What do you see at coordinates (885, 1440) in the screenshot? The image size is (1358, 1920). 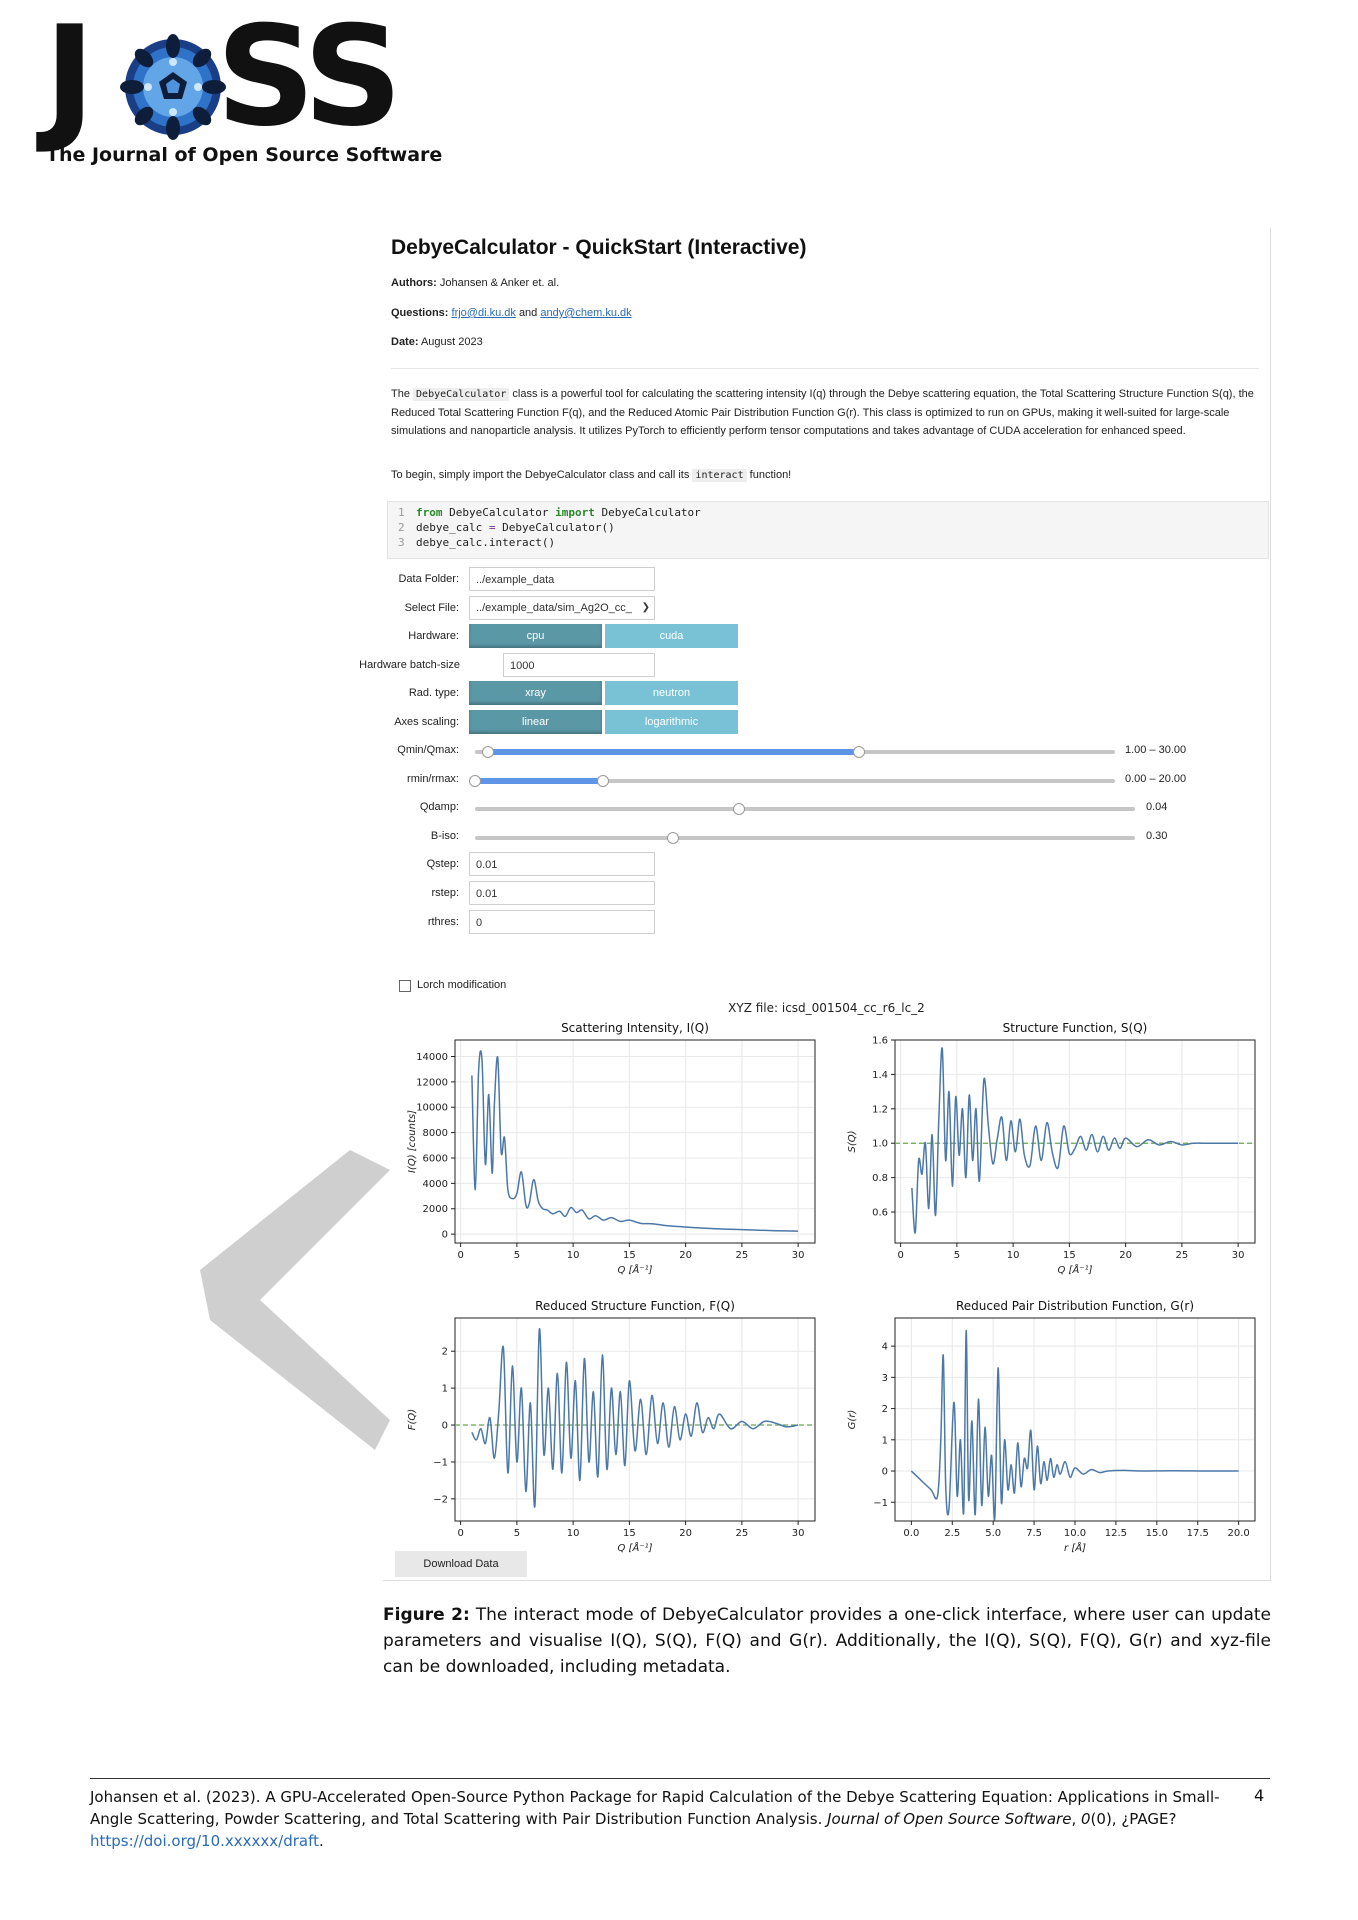 I see `y-tick-label: 1` at bounding box center [885, 1440].